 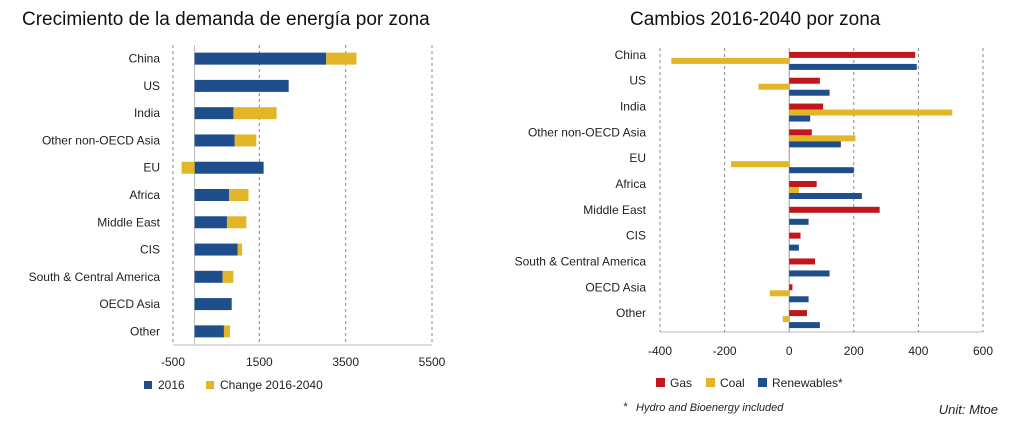 What do you see at coordinates (630, 184) in the screenshot?
I see `right-category-africa: Africa` at bounding box center [630, 184].